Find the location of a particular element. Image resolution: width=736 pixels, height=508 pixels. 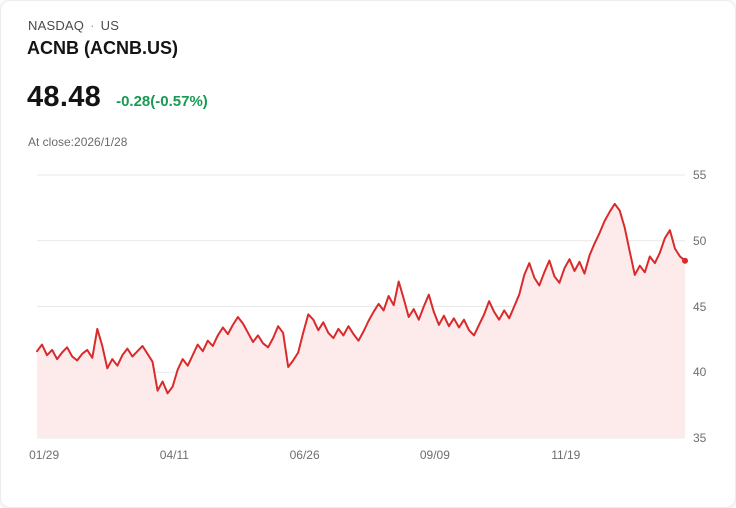

price-change: -0.28(-0.57%) is located at coordinates (162, 101).